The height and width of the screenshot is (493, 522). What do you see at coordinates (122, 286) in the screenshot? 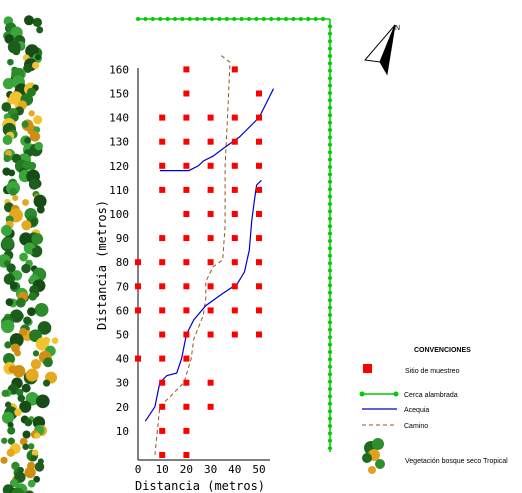
I see `y-tick-label: 70` at bounding box center [122, 286].